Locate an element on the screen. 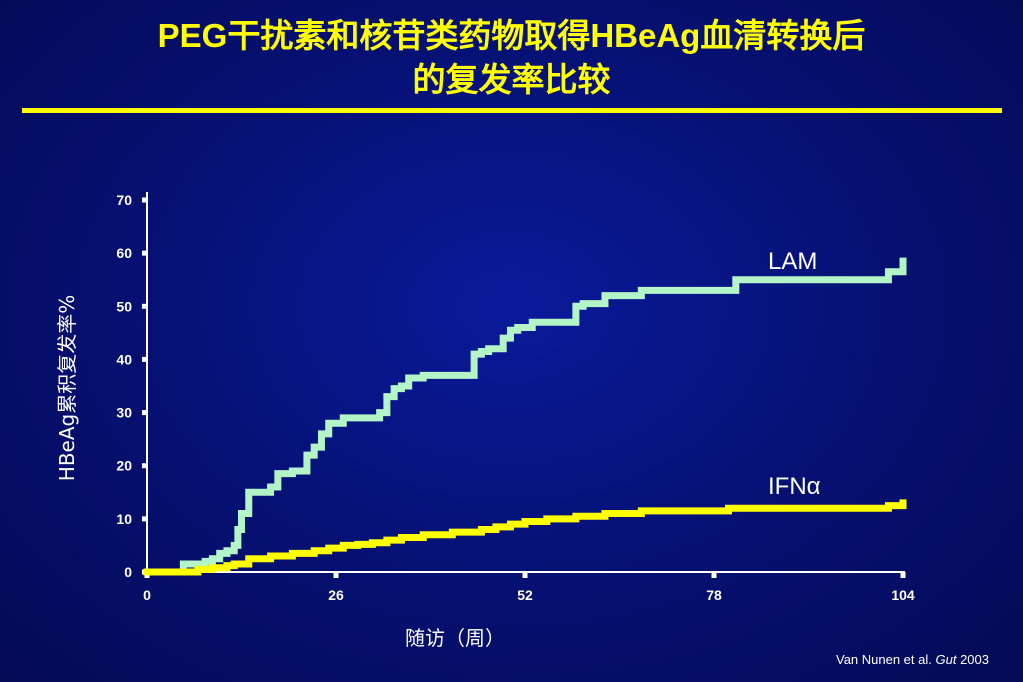 This screenshot has width=1023, height=682. x-tick-label: 26 is located at coordinates (336, 595).